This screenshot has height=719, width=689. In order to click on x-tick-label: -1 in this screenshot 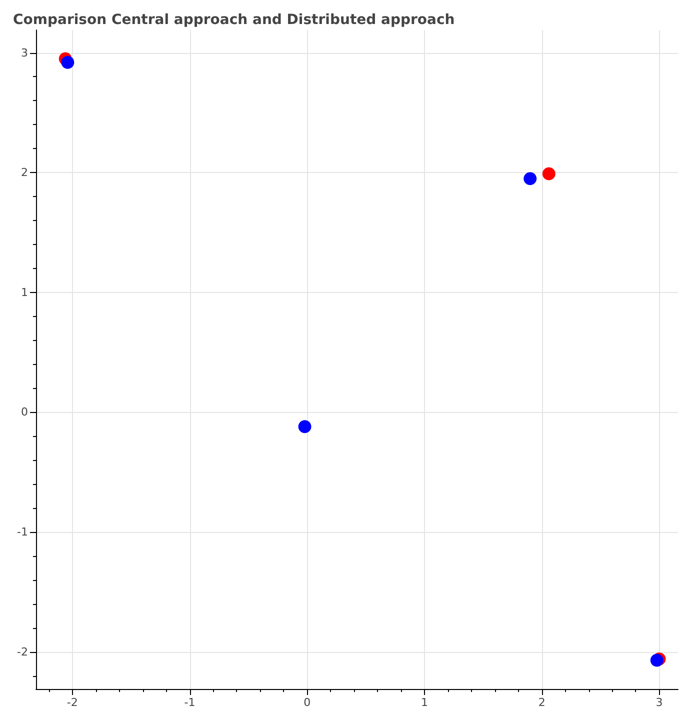, I will do `click(190, 702)`.